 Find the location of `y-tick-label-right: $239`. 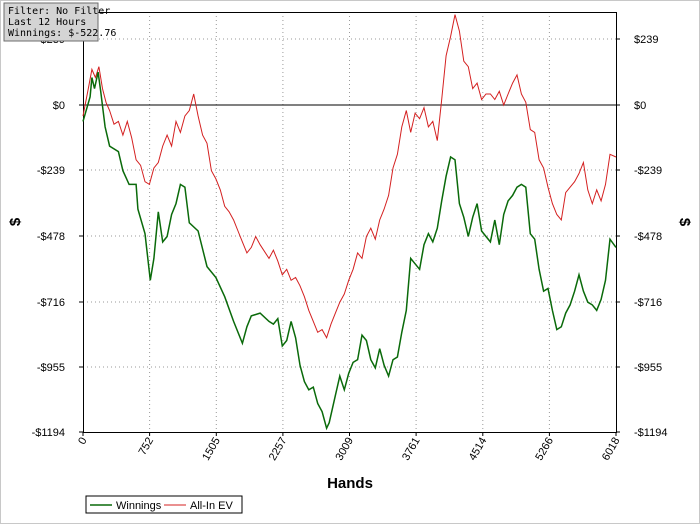

y-tick-label-right: $239 is located at coordinates (646, 40).